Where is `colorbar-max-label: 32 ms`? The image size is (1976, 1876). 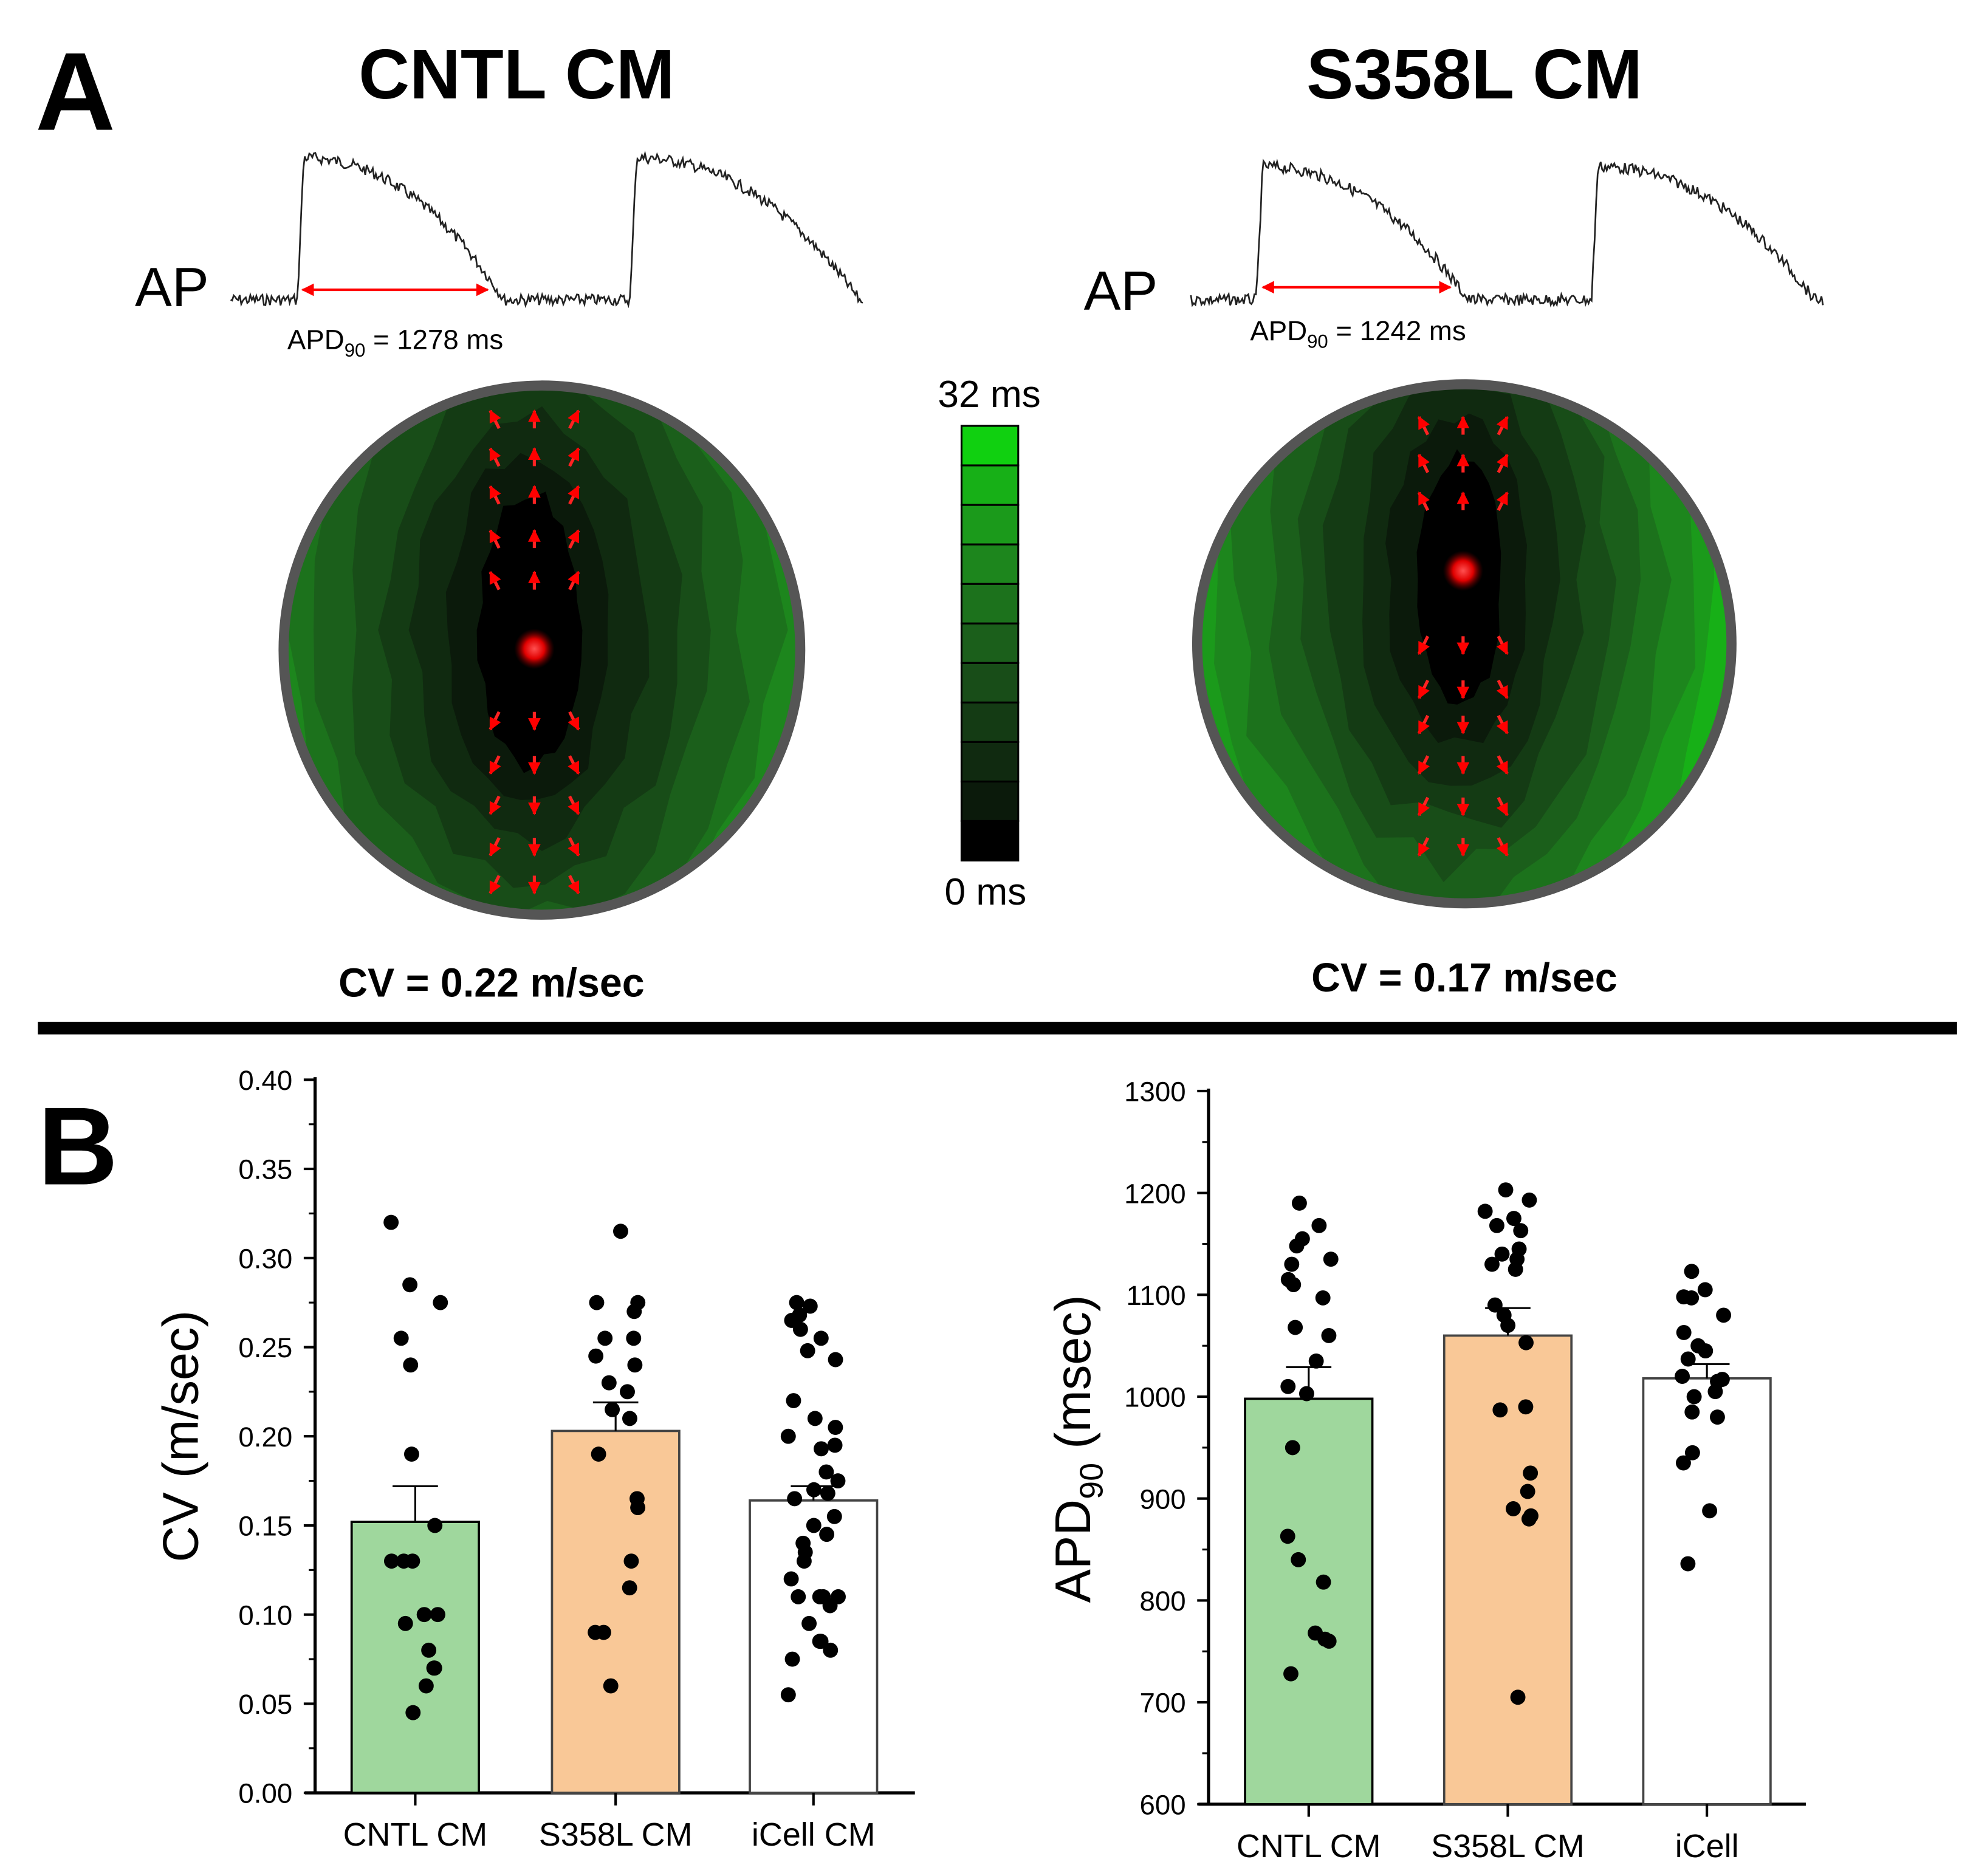
colorbar-max-label: 32 ms is located at coordinates (989, 395).